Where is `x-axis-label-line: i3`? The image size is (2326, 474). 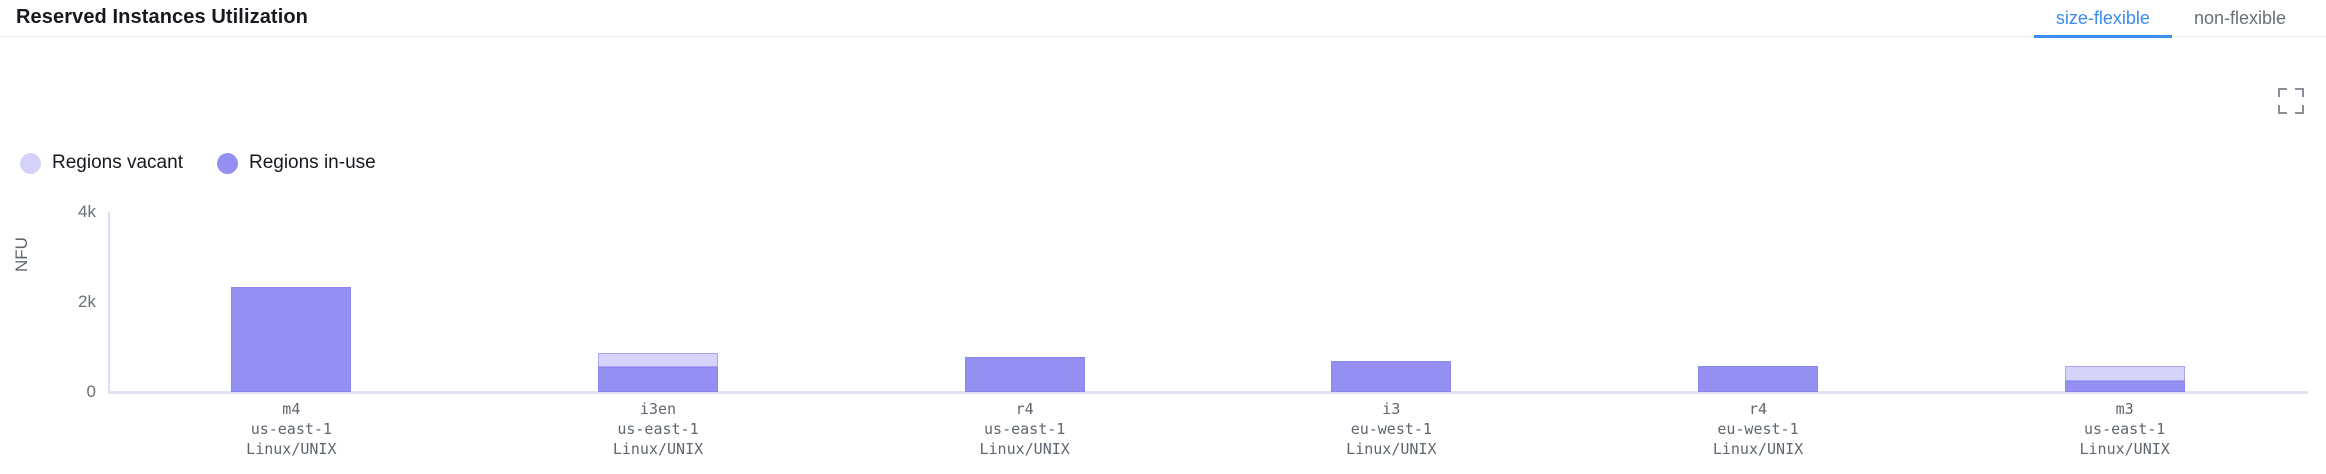
x-axis-label-line: i3 is located at coordinates (1391, 409).